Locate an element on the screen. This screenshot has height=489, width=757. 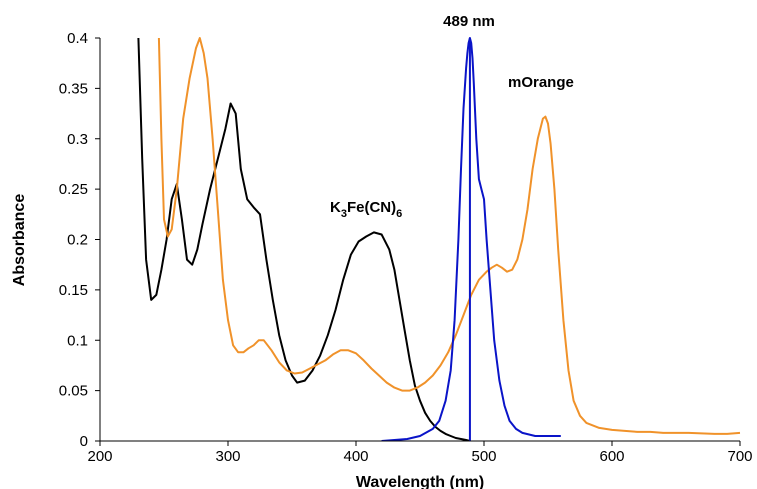
ferri-sub-3: 3 is located at coordinates (344, 214).